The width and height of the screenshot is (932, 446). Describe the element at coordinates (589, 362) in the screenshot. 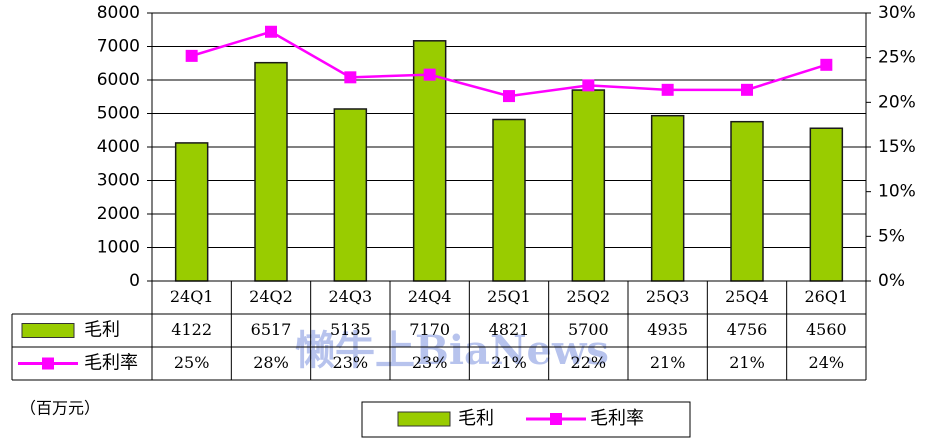

I see `table-value: 22%` at that location.